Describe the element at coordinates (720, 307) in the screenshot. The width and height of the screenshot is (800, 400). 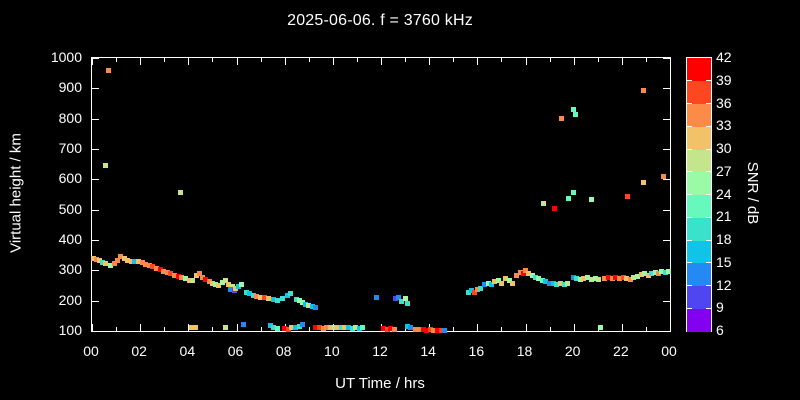
I see `colorbar-tick-label: 9` at that location.